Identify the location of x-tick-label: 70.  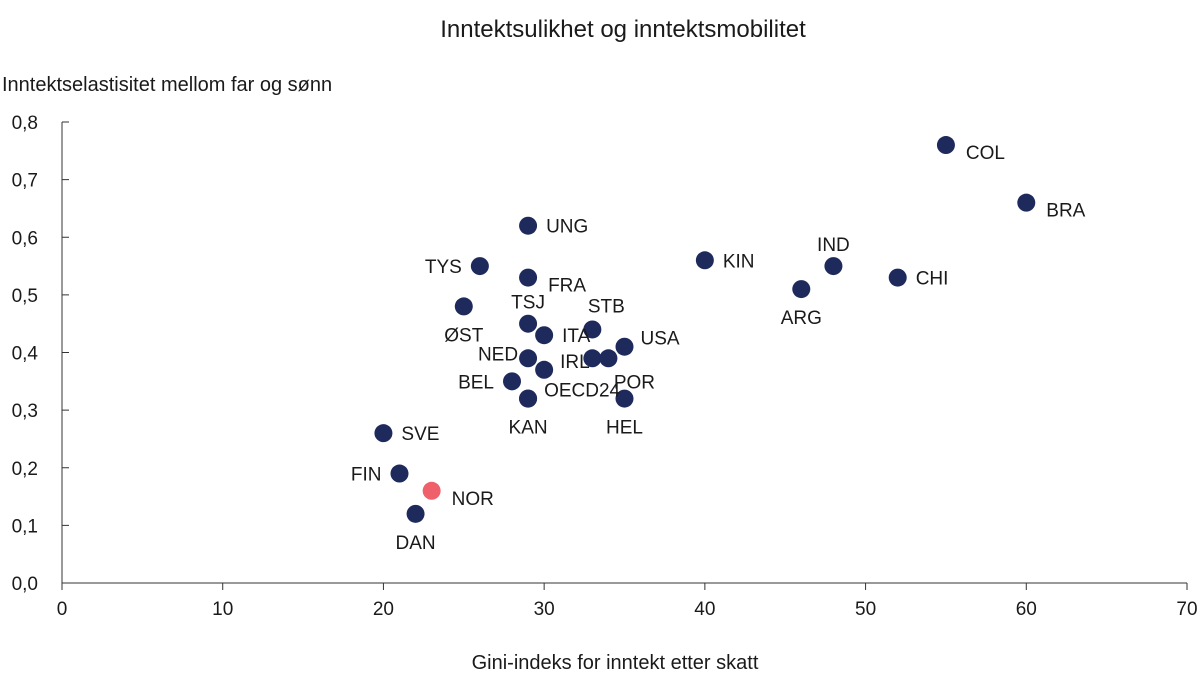
(1186, 609).